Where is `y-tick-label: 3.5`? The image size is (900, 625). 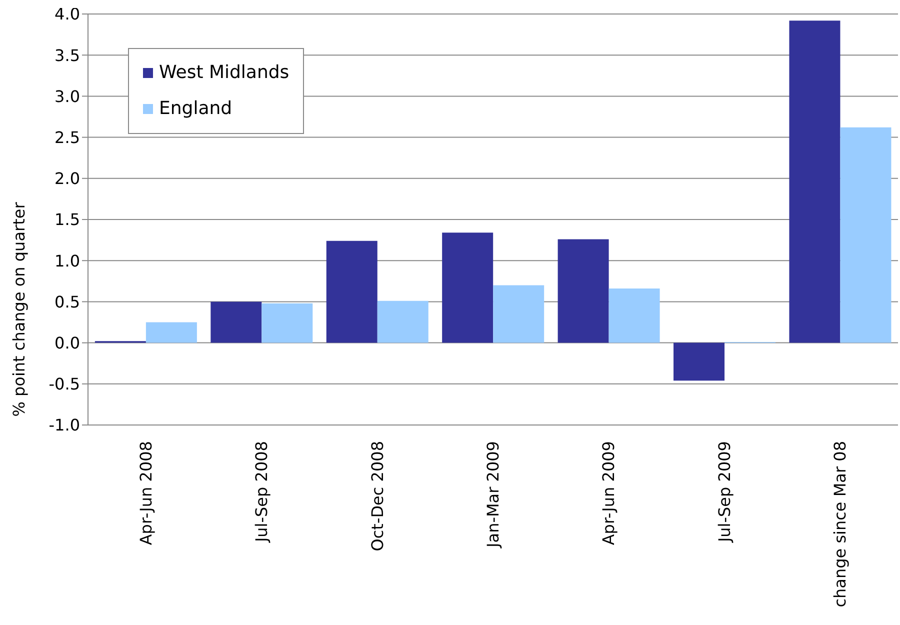 y-tick-label: 3.5 is located at coordinates (67, 55).